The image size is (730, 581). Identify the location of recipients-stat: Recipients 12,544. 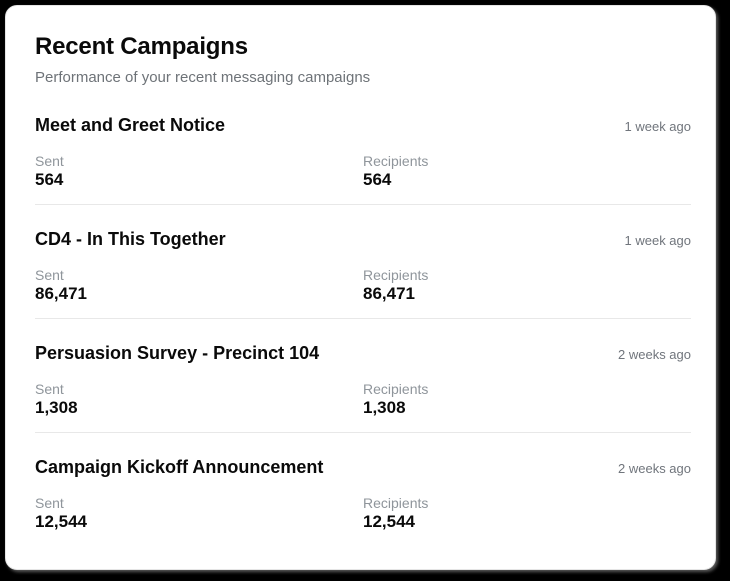
(527, 513).